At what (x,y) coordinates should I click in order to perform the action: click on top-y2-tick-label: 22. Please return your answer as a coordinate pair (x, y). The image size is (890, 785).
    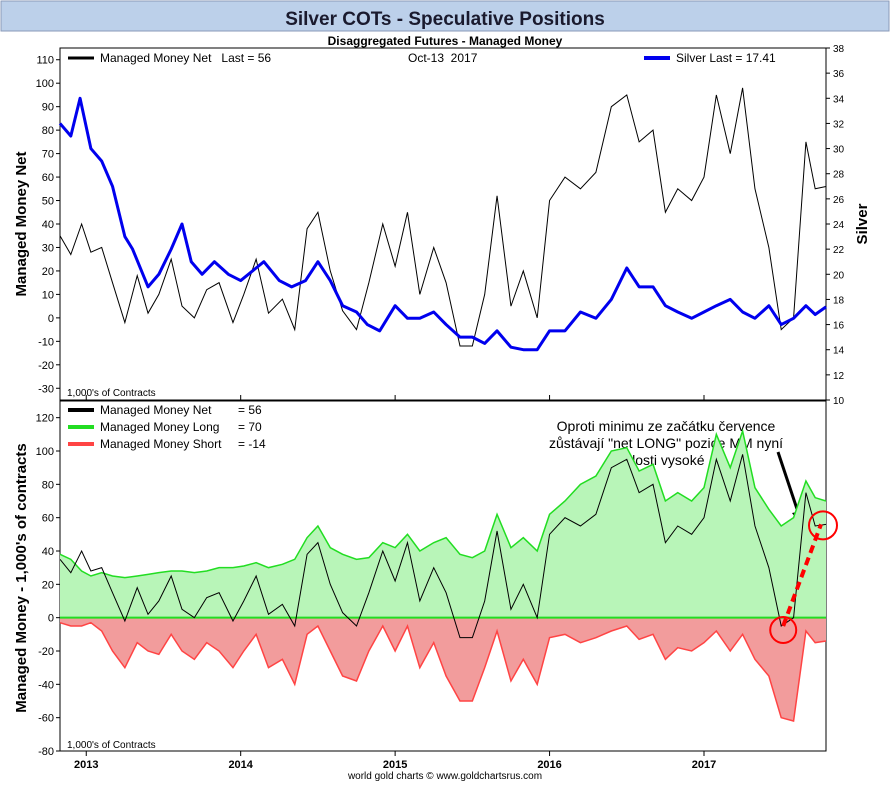
    Looking at the image, I should click on (839, 250).